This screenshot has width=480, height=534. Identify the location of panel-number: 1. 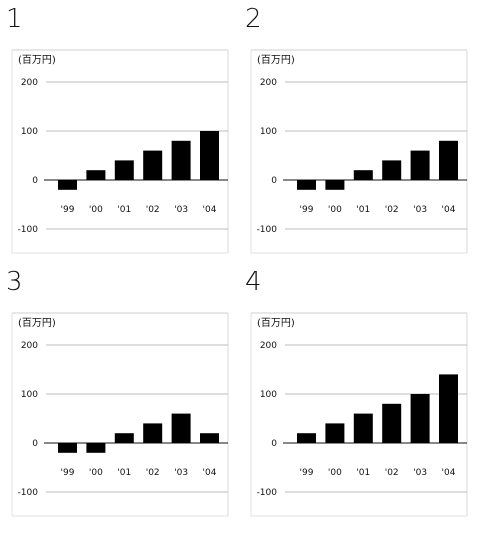
(14, 19).